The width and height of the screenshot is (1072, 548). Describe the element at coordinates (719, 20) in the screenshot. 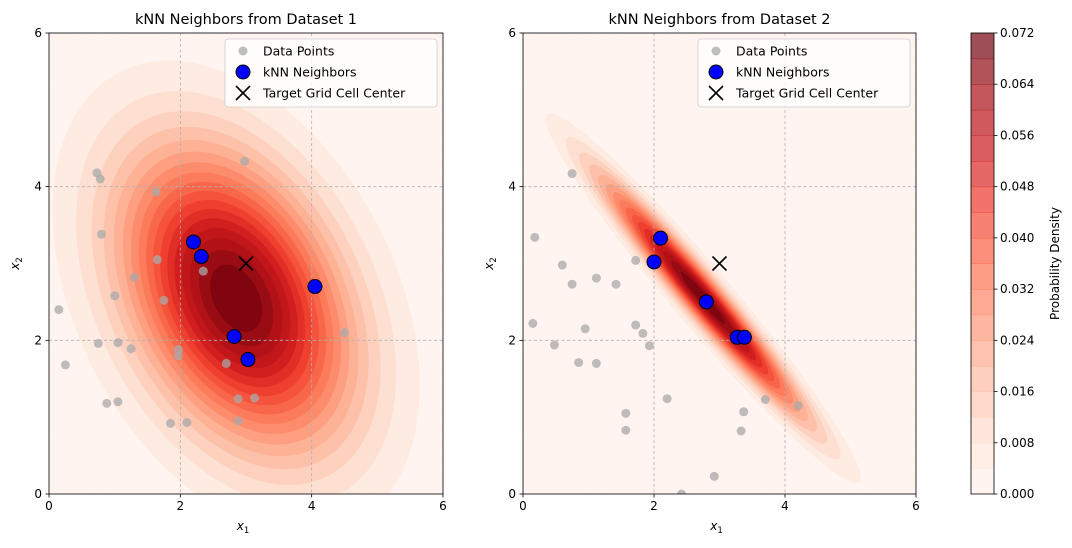

I see `chart-title: kNN Neighbors from Dataset 2` at that location.